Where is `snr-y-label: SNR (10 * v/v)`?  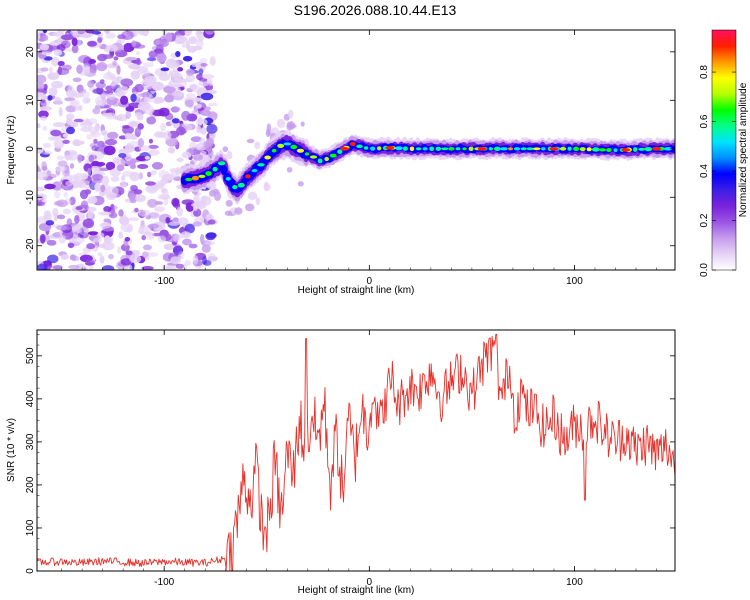 snr-y-label: SNR (10 * v/v) is located at coordinates (11, 450).